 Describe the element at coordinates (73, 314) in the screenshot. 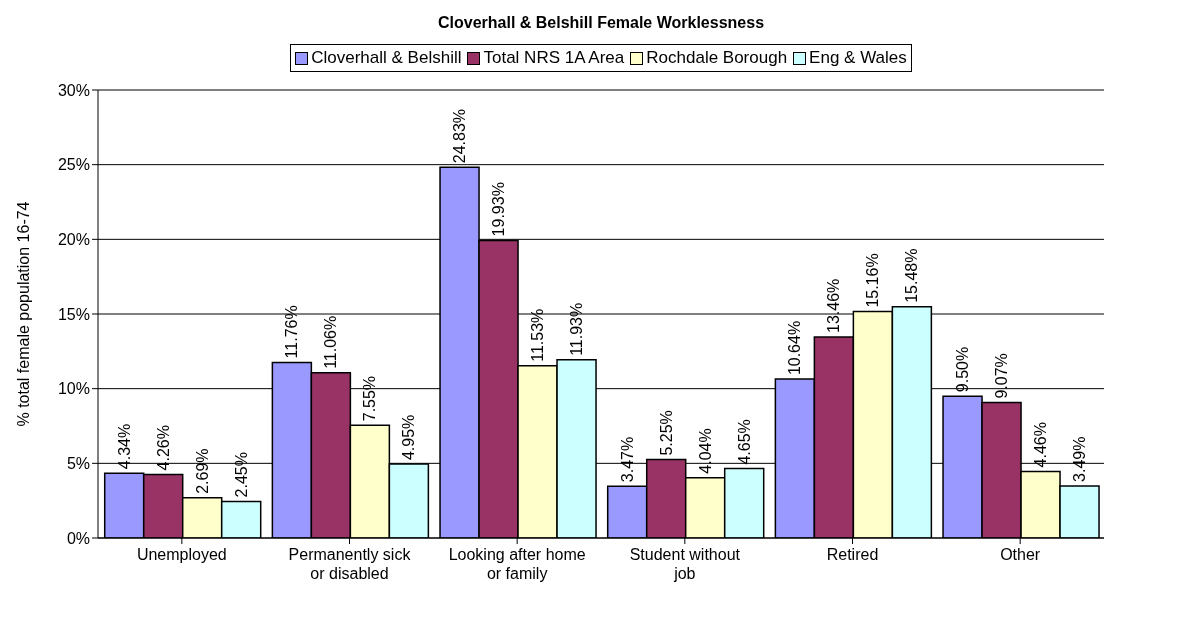

I see `y-tick-label: 15%` at that location.